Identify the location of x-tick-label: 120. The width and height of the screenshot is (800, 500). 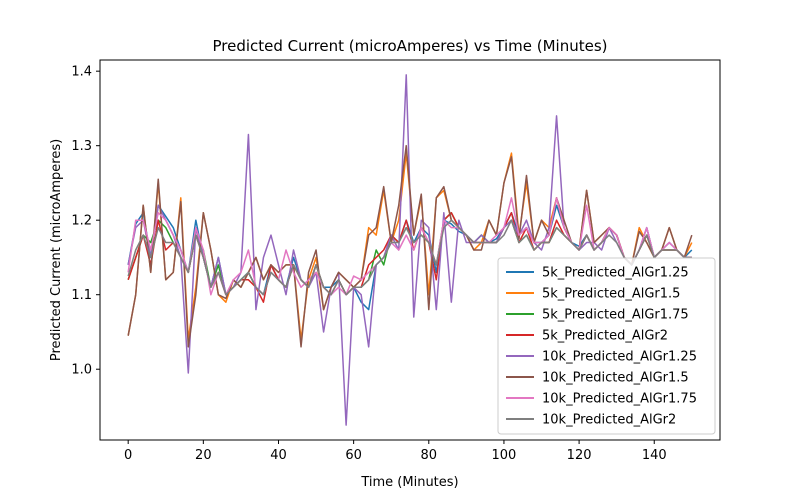
(579, 455).